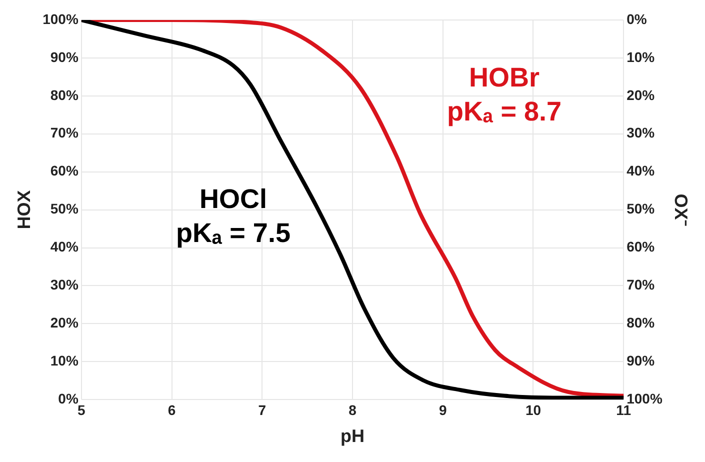 This screenshot has width=705, height=462. What do you see at coordinates (641, 56) in the screenshot?
I see `y2-tick-label: 10%` at bounding box center [641, 56].